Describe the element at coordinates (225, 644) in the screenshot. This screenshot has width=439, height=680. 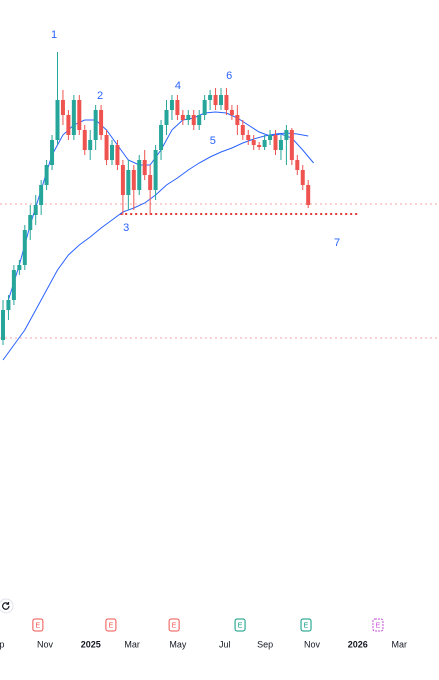
I see `x-tick-label: Jul` at that location.